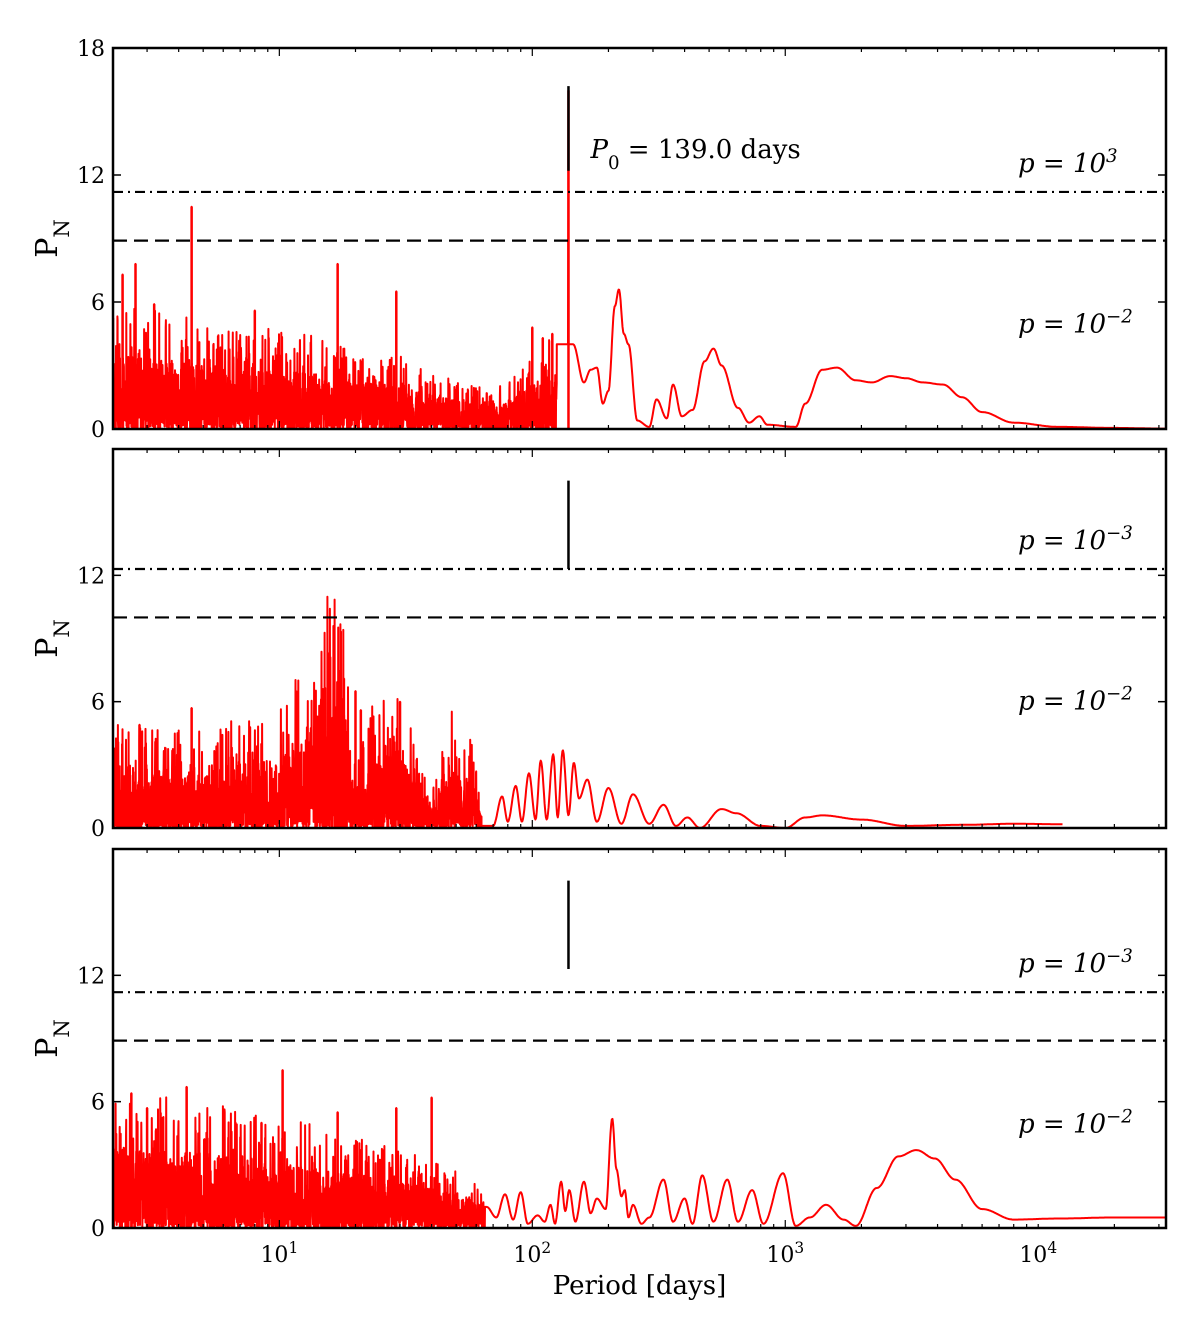 The width and height of the screenshot is (1200, 1333). I want to click on peak-period-label: P0 = 139.0 days, so click(694, 154).